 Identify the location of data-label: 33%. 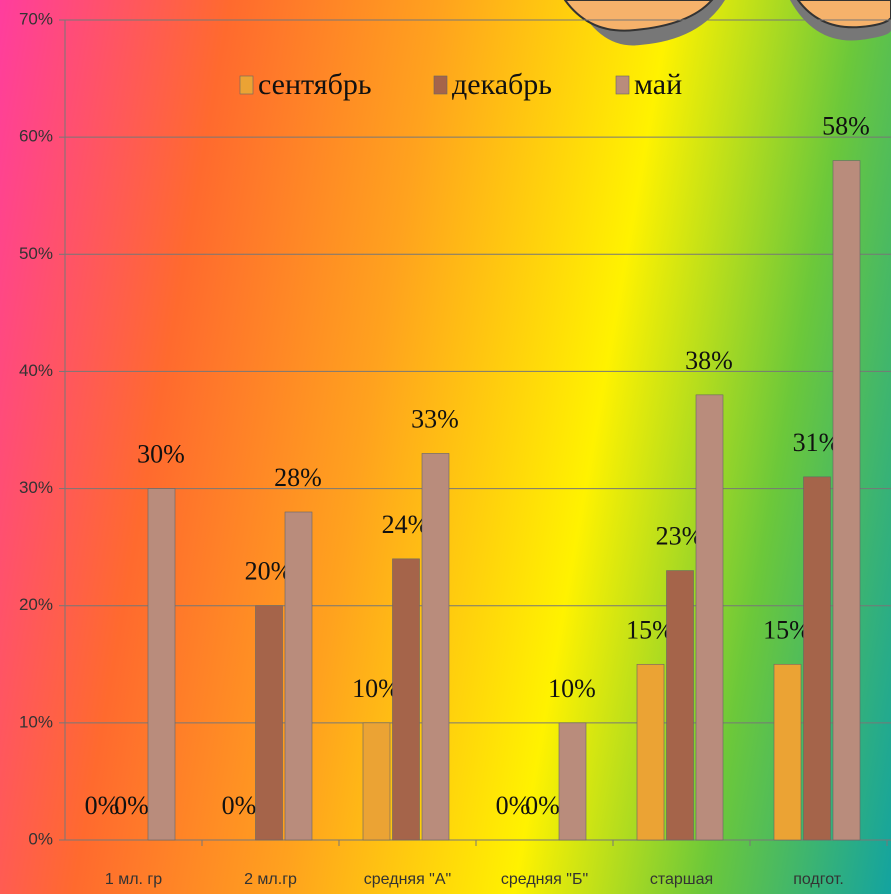
(435, 418).